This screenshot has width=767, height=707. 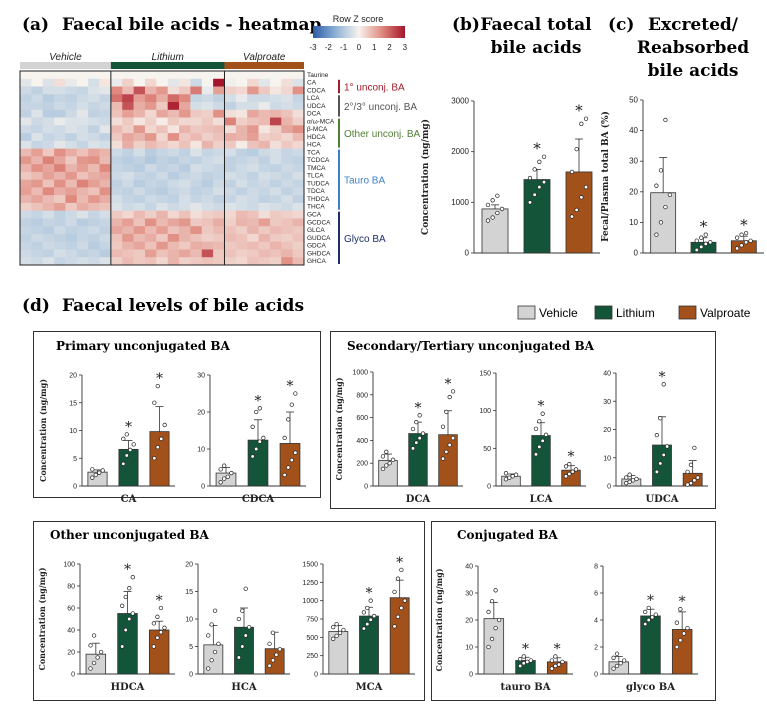 What do you see at coordinates (318, 160) in the screenshot?
I see `heatmap-row-label: TCDCA` at bounding box center [318, 160].